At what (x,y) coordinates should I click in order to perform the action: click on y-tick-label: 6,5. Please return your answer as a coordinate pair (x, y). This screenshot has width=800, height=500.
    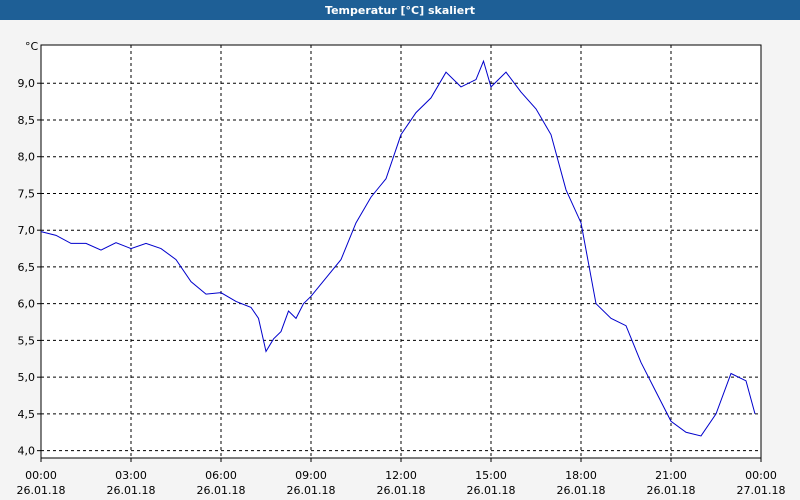
    Looking at the image, I should click on (27, 267).